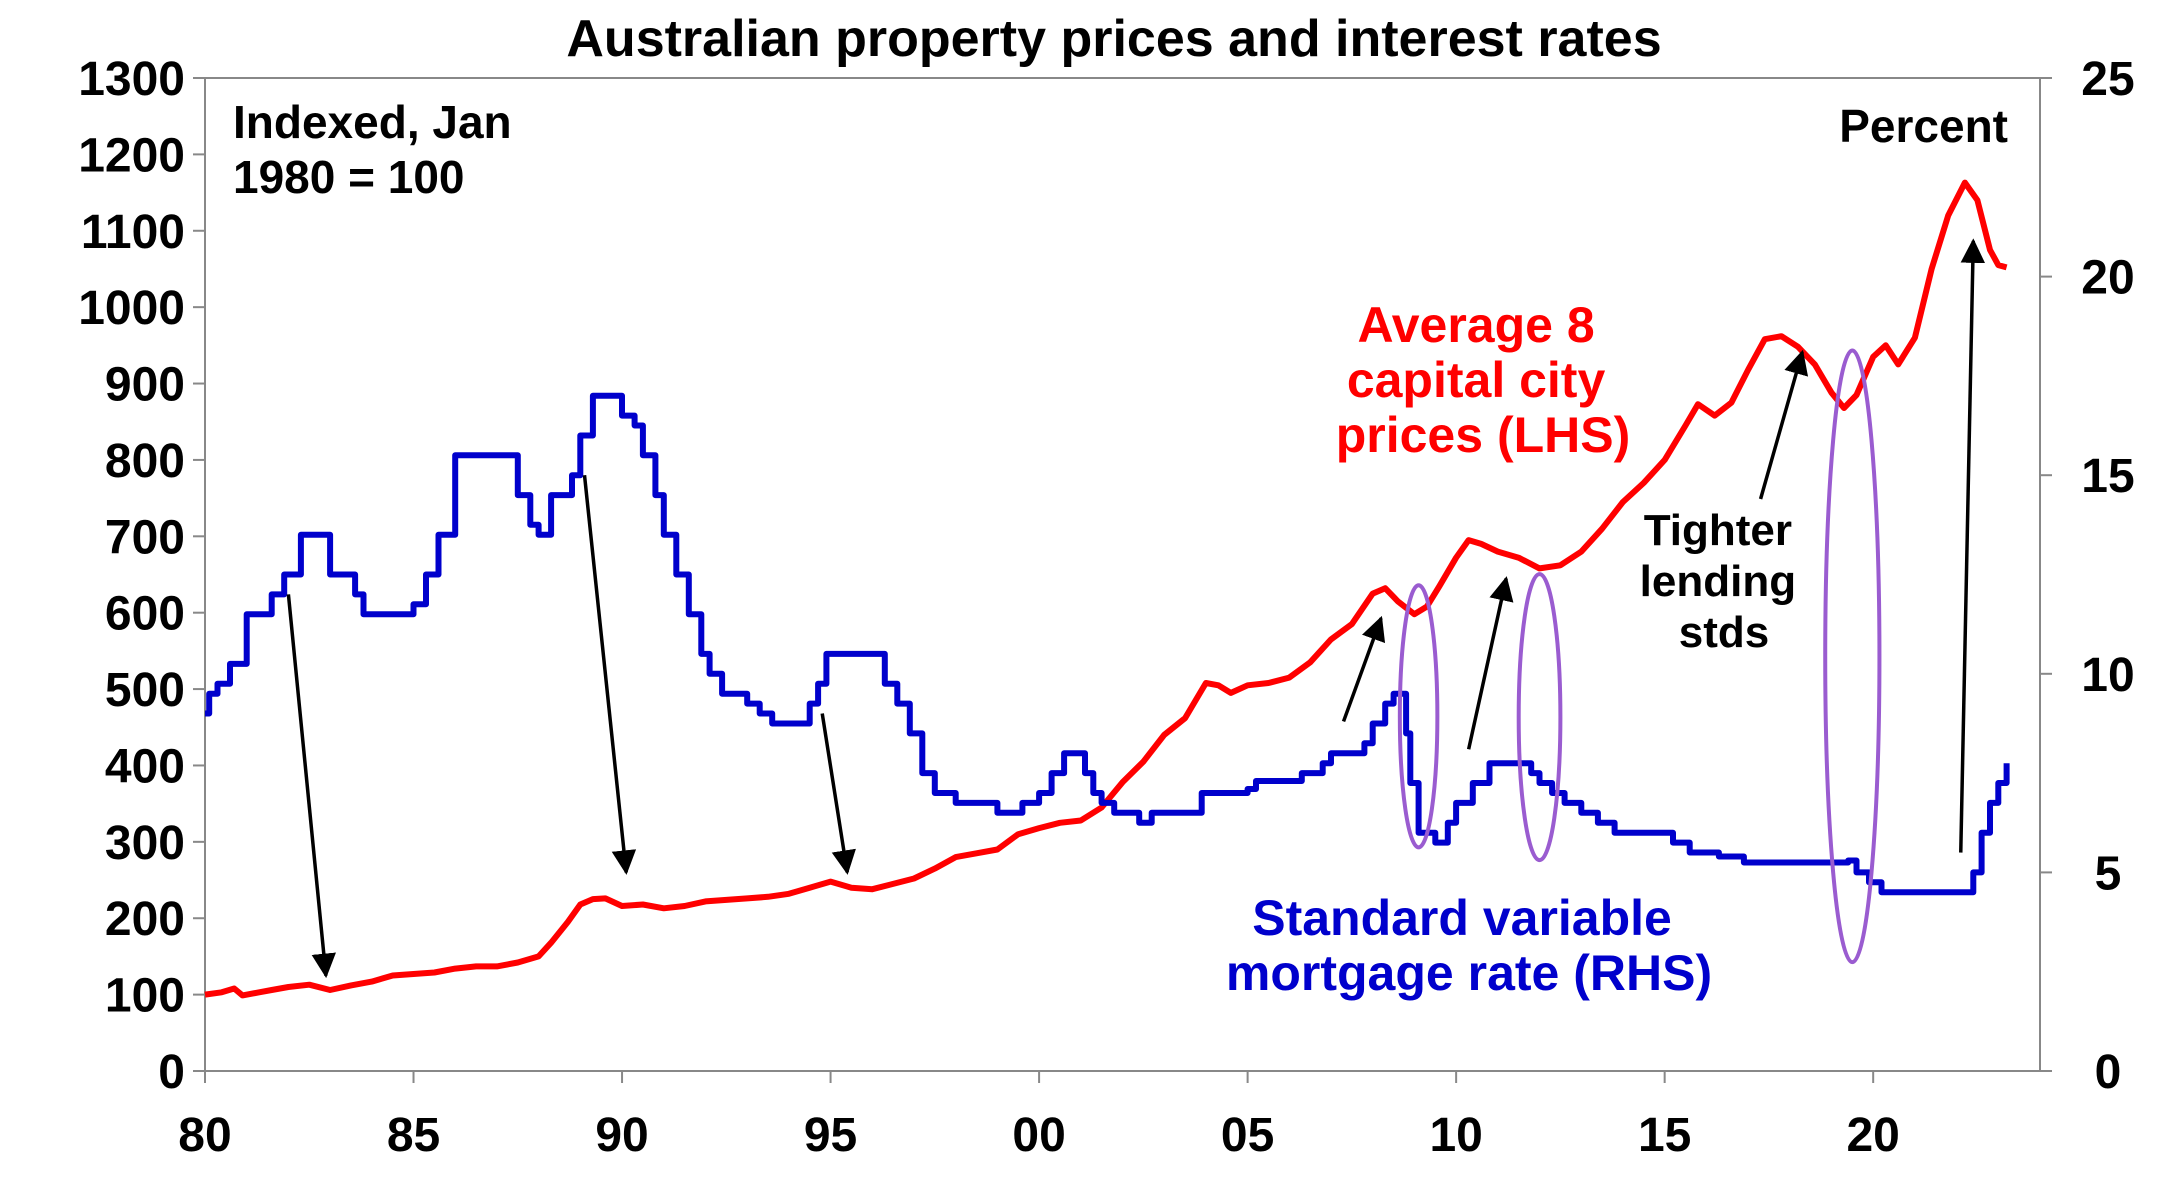 The height and width of the screenshot is (1183, 2172). What do you see at coordinates (1476, 380) in the screenshot?
I see `price-label-line-2: capital city` at bounding box center [1476, 380].